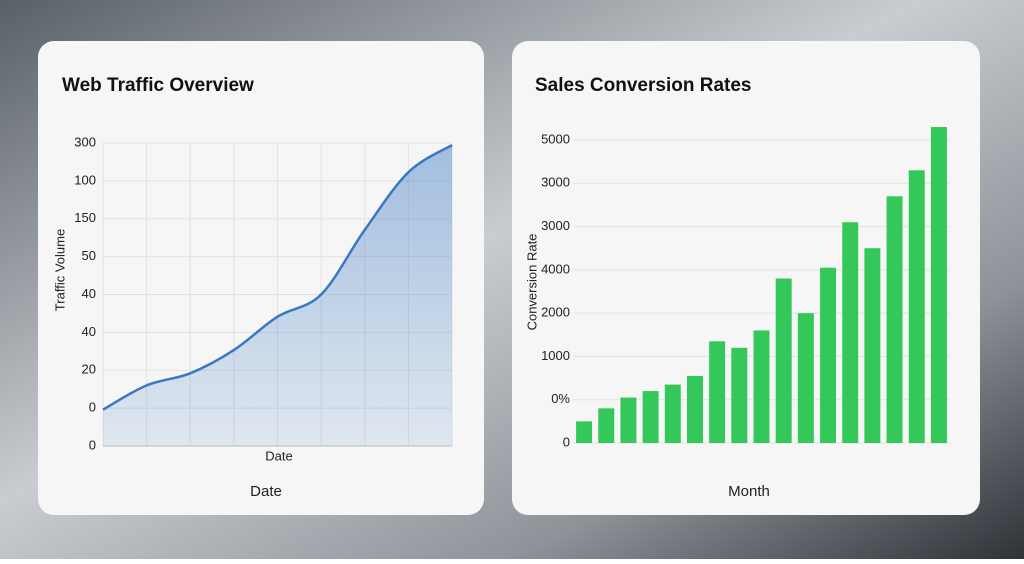 The height and width of the screenshot is (564, 1024). What do you see at coordinates (85, 217) in the screenshot?
I see `y-tick-label: 150` at bounding box center [85, 217].